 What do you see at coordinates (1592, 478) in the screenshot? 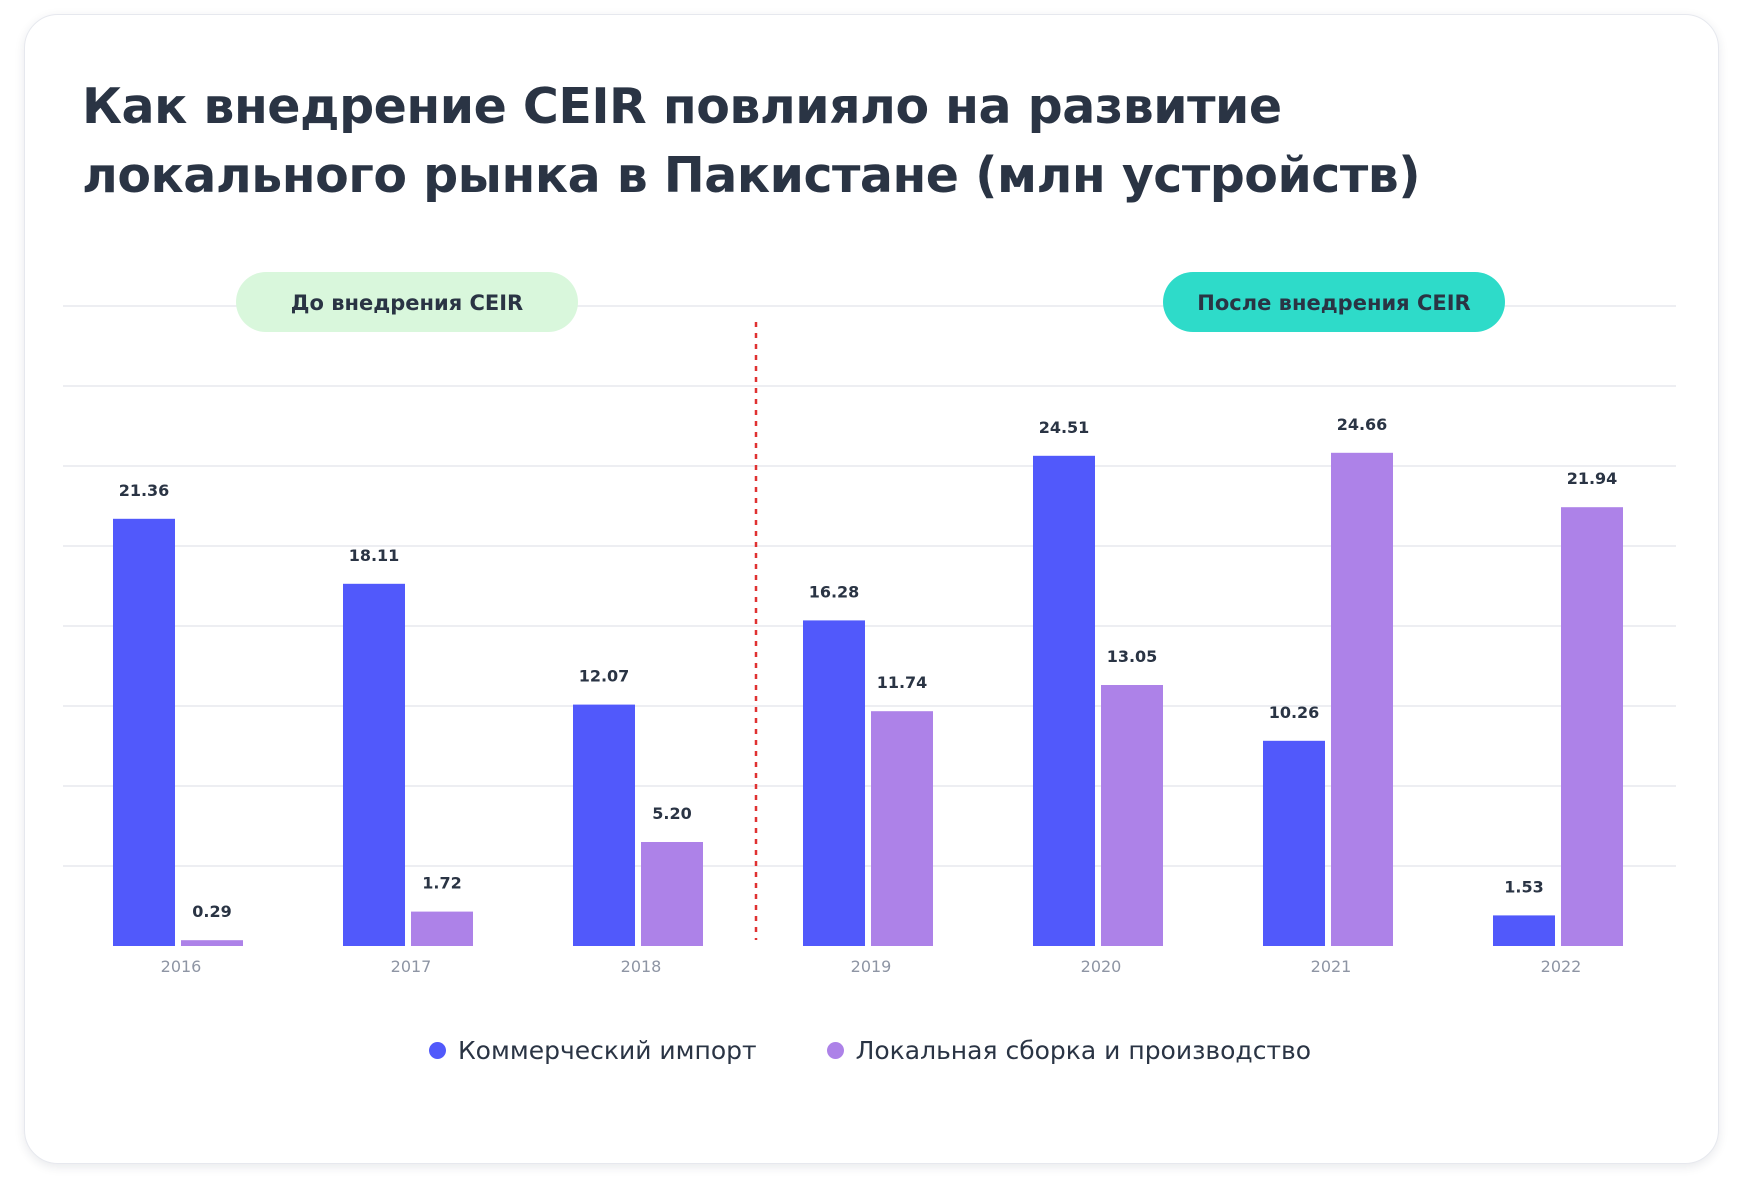
I see `value-label-local-2022: 21.94` at bounding box center [1592, 478].